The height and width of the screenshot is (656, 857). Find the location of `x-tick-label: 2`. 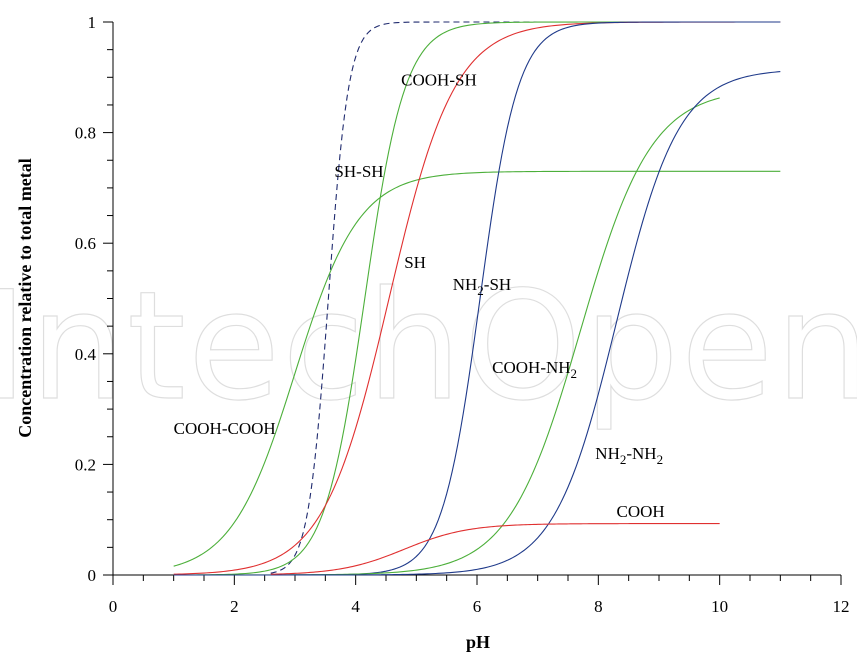

x-tick-label: 2 is located at coordinates (234, 606).